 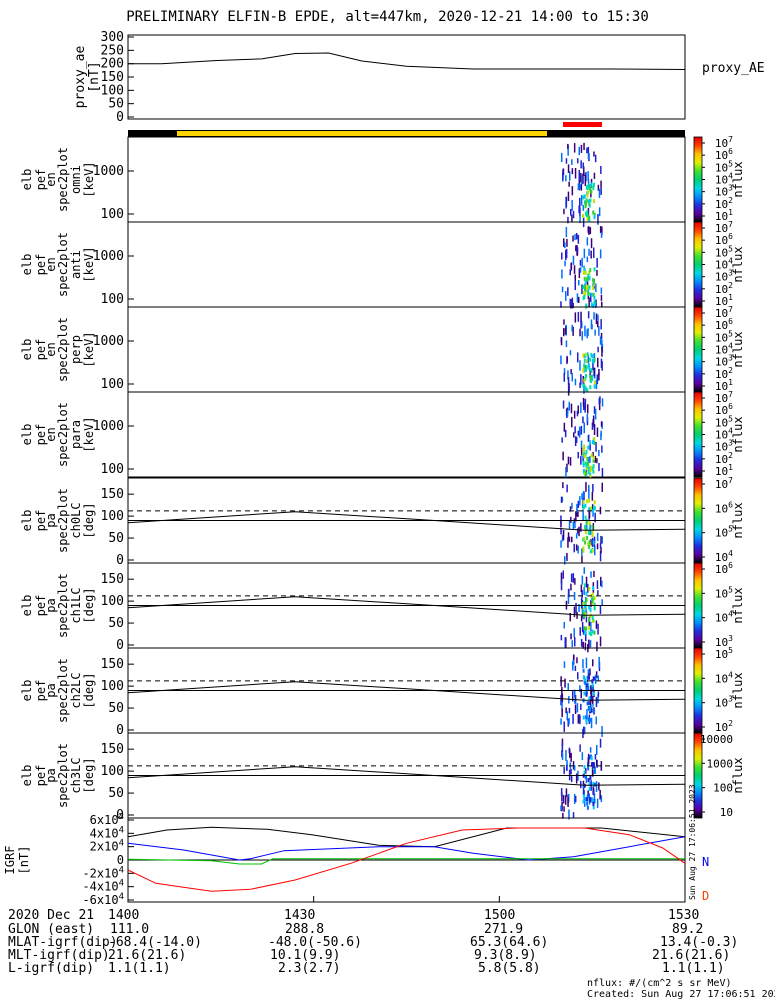 What do you see at coordinates (63, 349) in the screenshot?
I see `y-axis-label: spec2plot` at bounding box center [63, 349].